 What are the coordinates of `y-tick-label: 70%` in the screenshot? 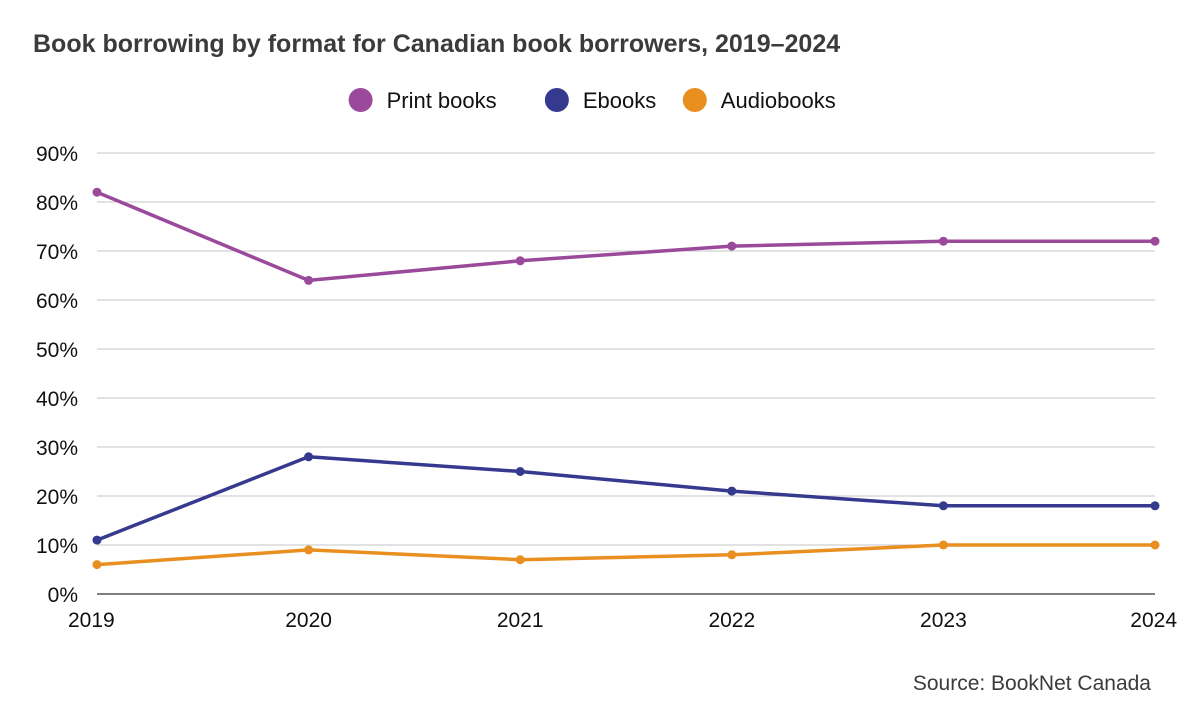 It's located at (57, 252).